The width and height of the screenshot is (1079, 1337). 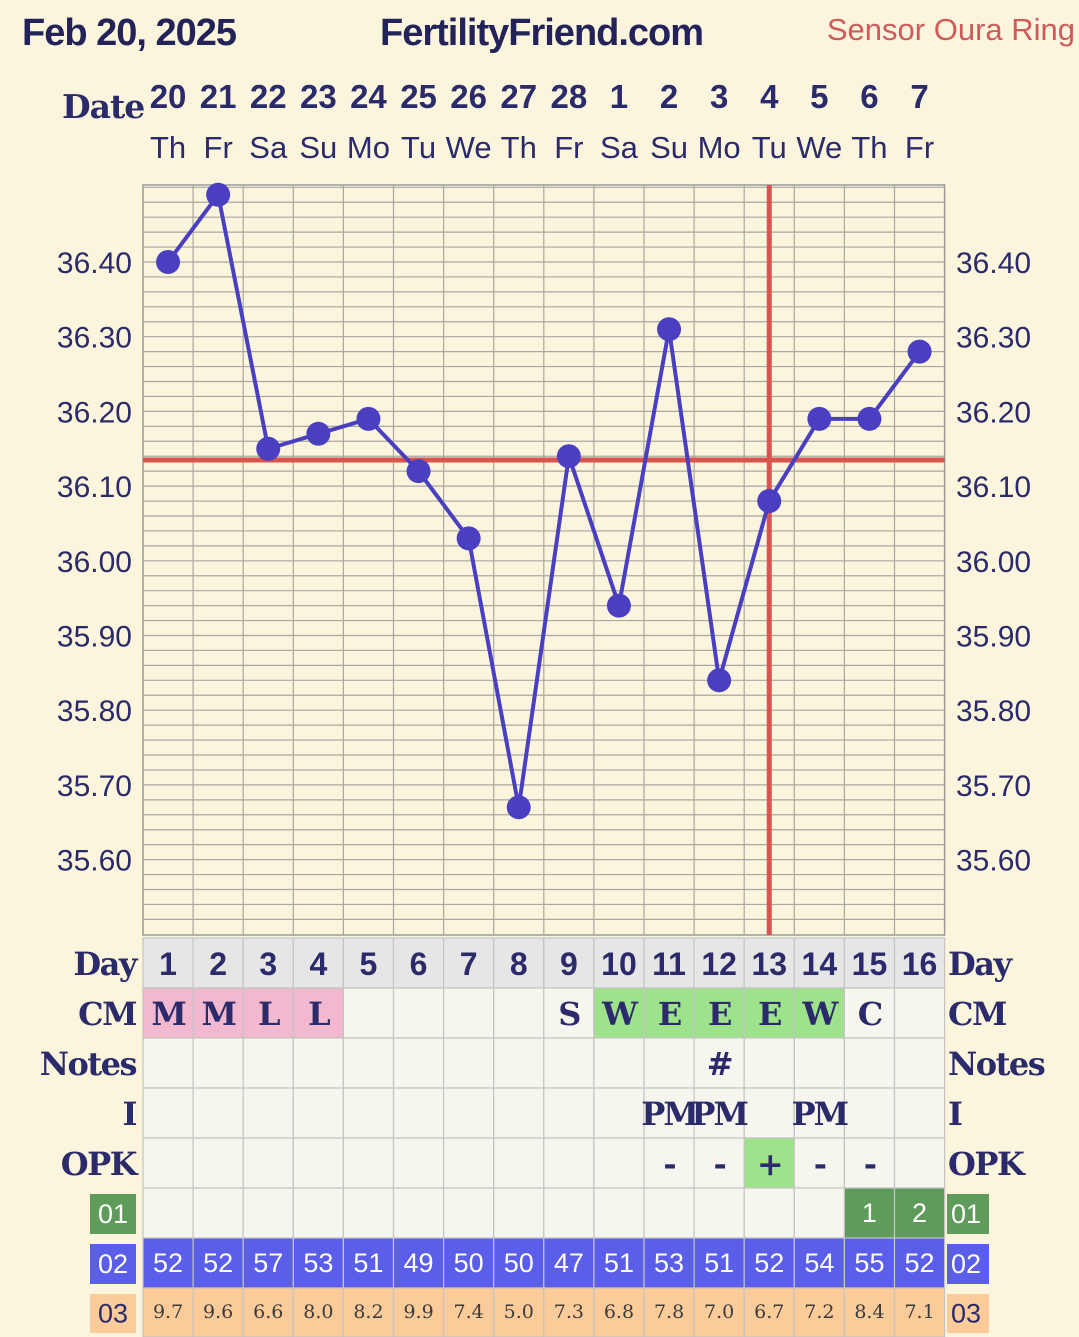 I want to click on date-tick-label: 21, so click(x=218, y=96).